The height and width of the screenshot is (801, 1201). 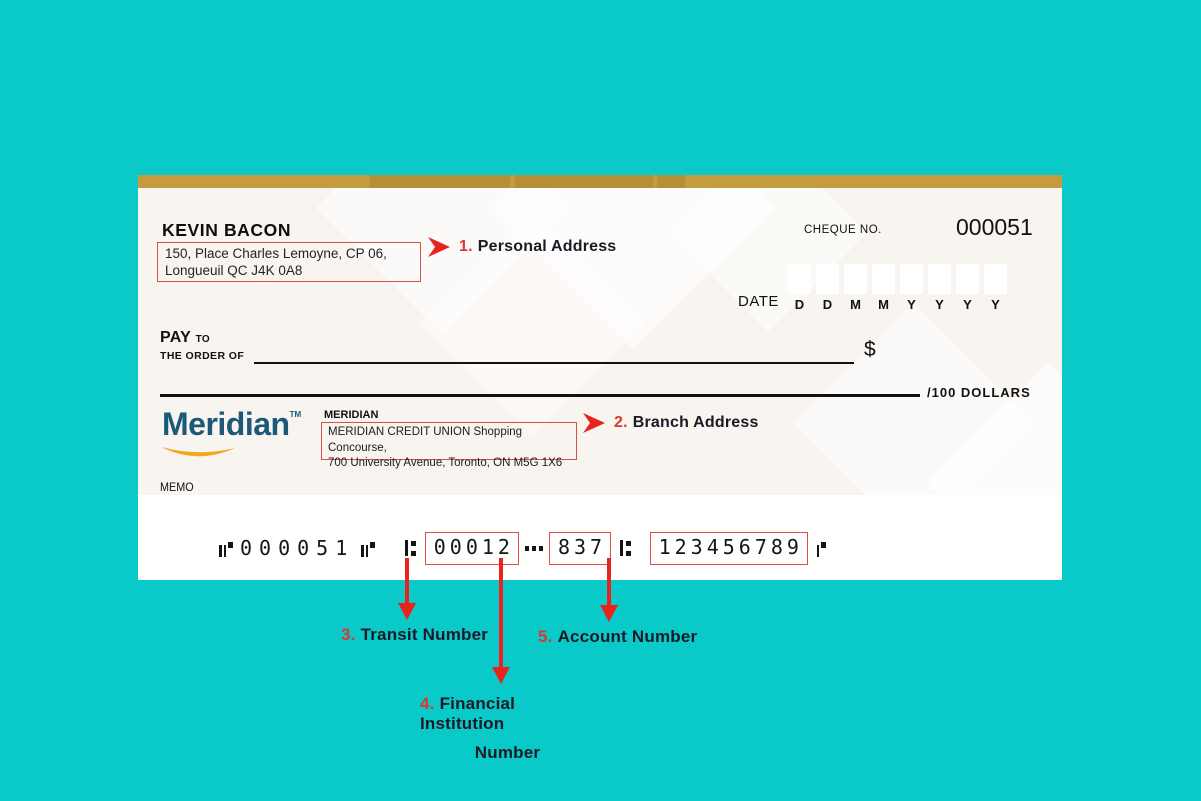 I want to click on branch-name: MERIDIAN, so click(x=351, y=415).